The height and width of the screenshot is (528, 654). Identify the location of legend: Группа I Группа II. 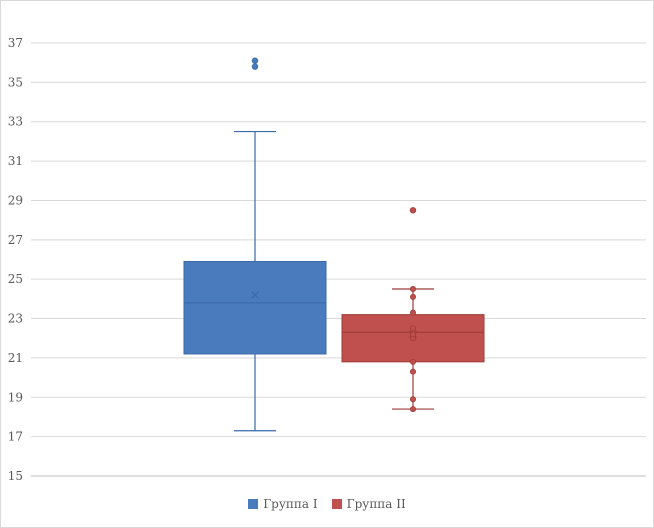
(327, 504).